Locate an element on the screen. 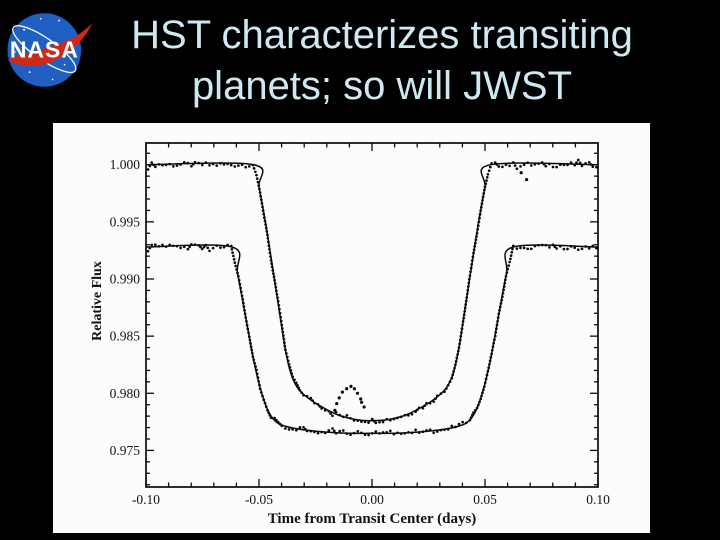  x-tick-label: 0.00 is located at coordinates (372, 499).